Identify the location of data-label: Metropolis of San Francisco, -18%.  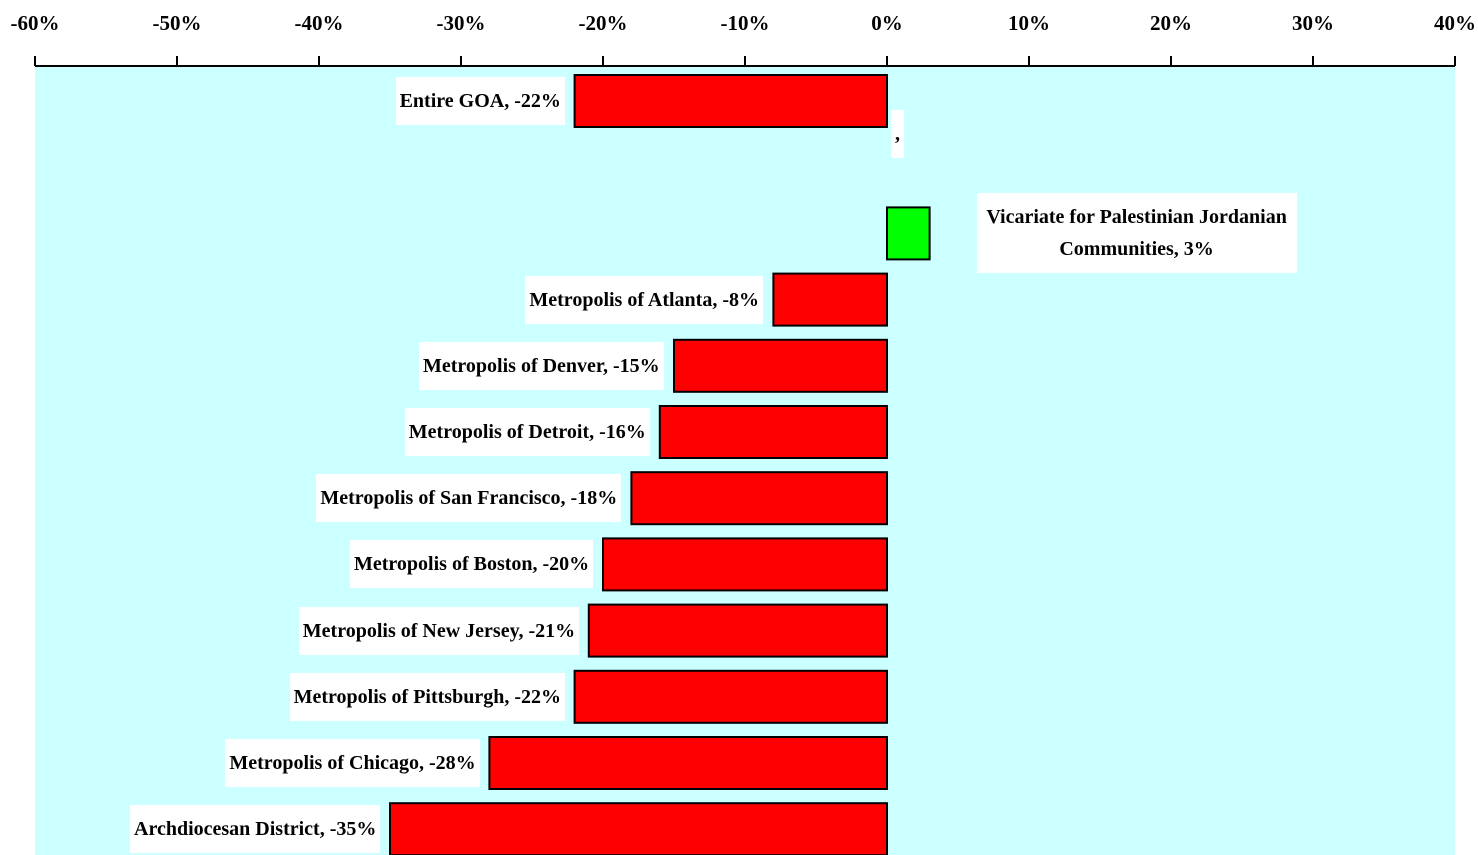
(469, 498).